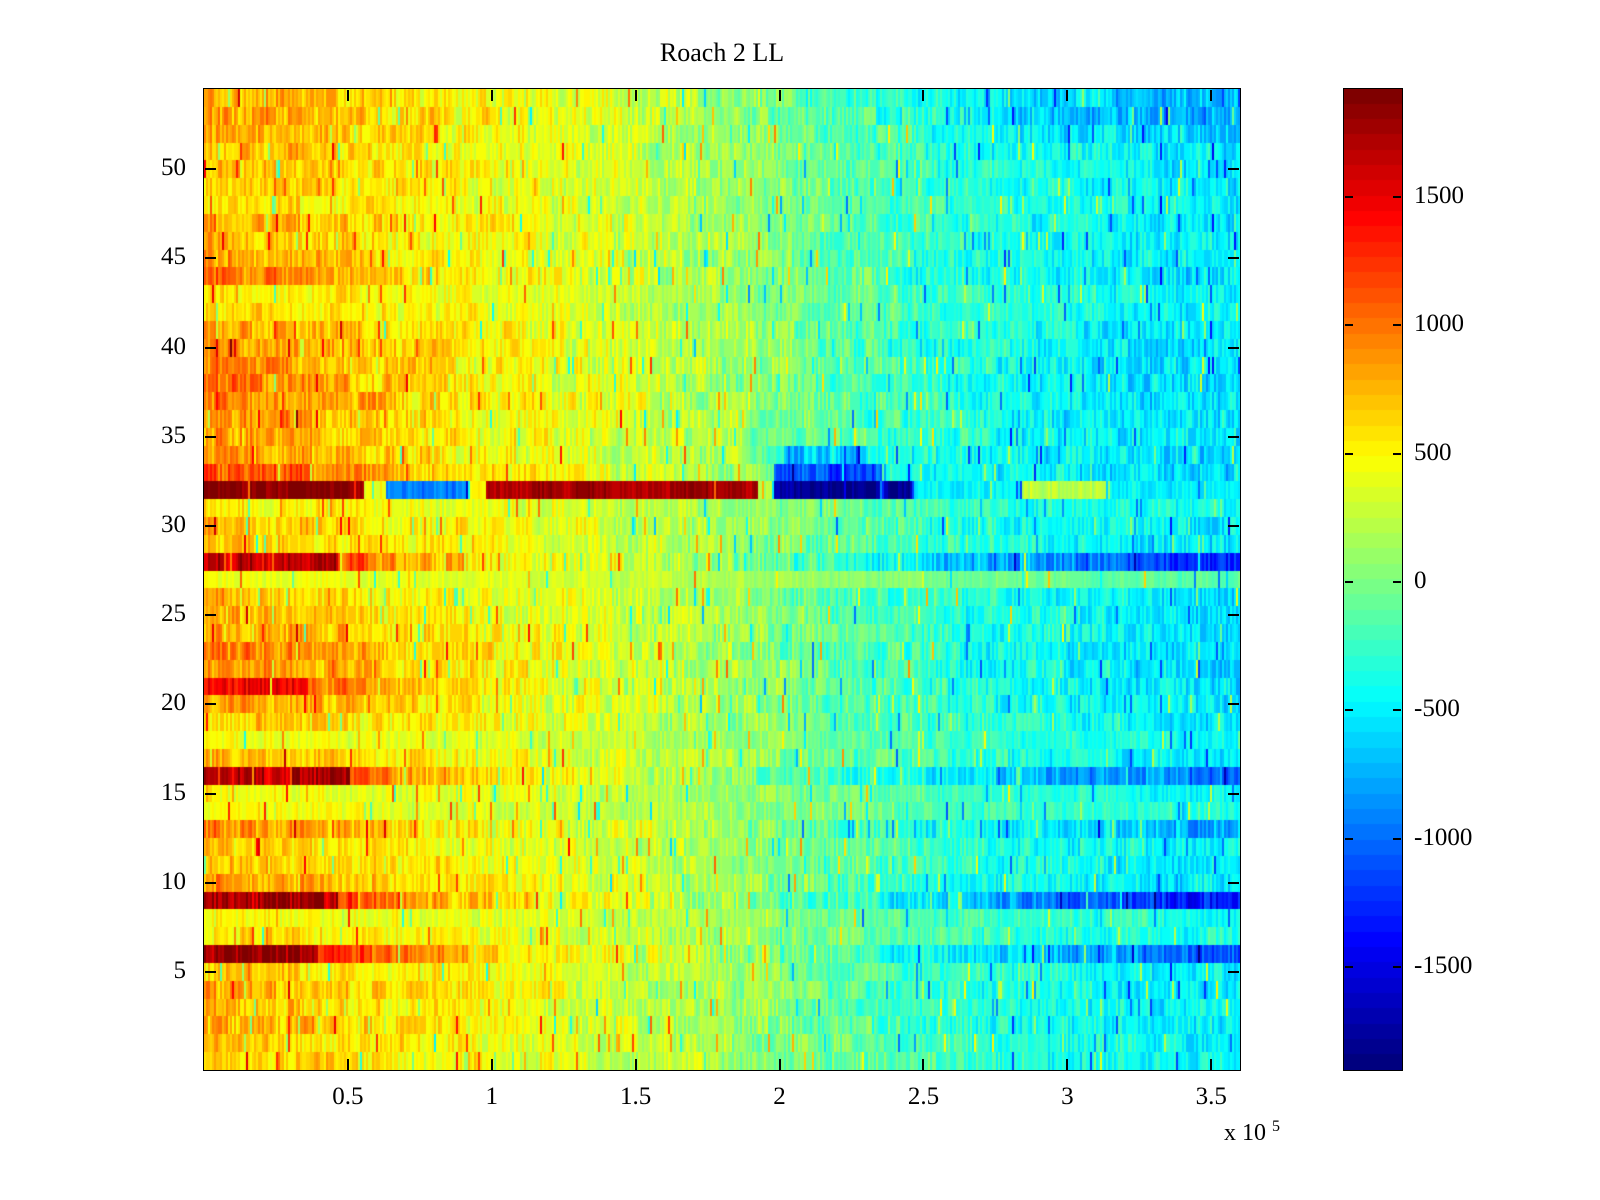 The width and height of the screenshot is (1600, 1200). Describe the element at coordinates (492, 1096) in the screenshot. I see `x-tick-label: 1` at that location.